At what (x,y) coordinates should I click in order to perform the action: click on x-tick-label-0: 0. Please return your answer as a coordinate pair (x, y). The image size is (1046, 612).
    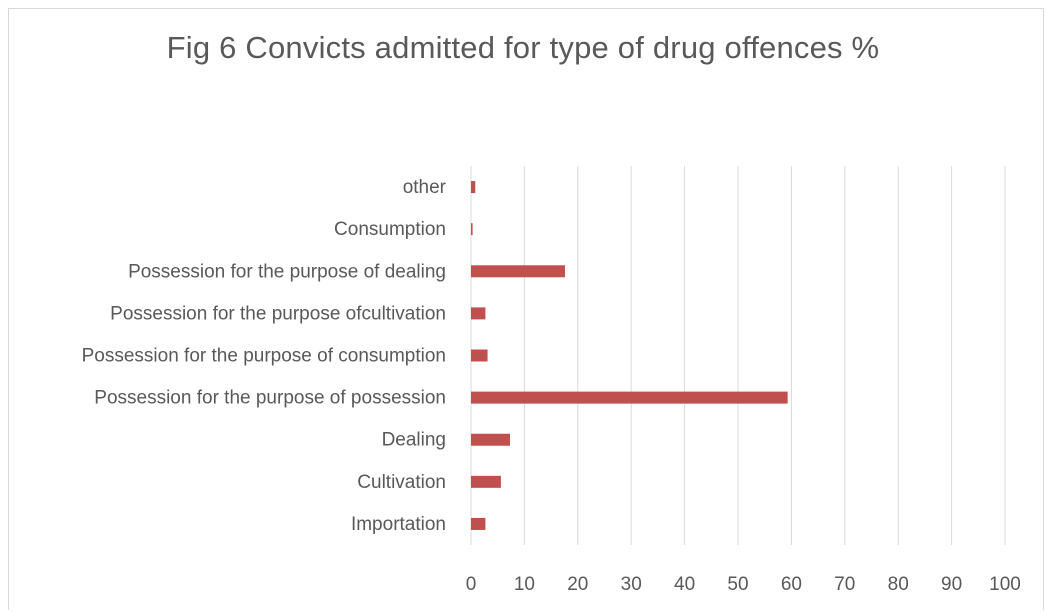
    Looking at the image, I should click on (471, 584).